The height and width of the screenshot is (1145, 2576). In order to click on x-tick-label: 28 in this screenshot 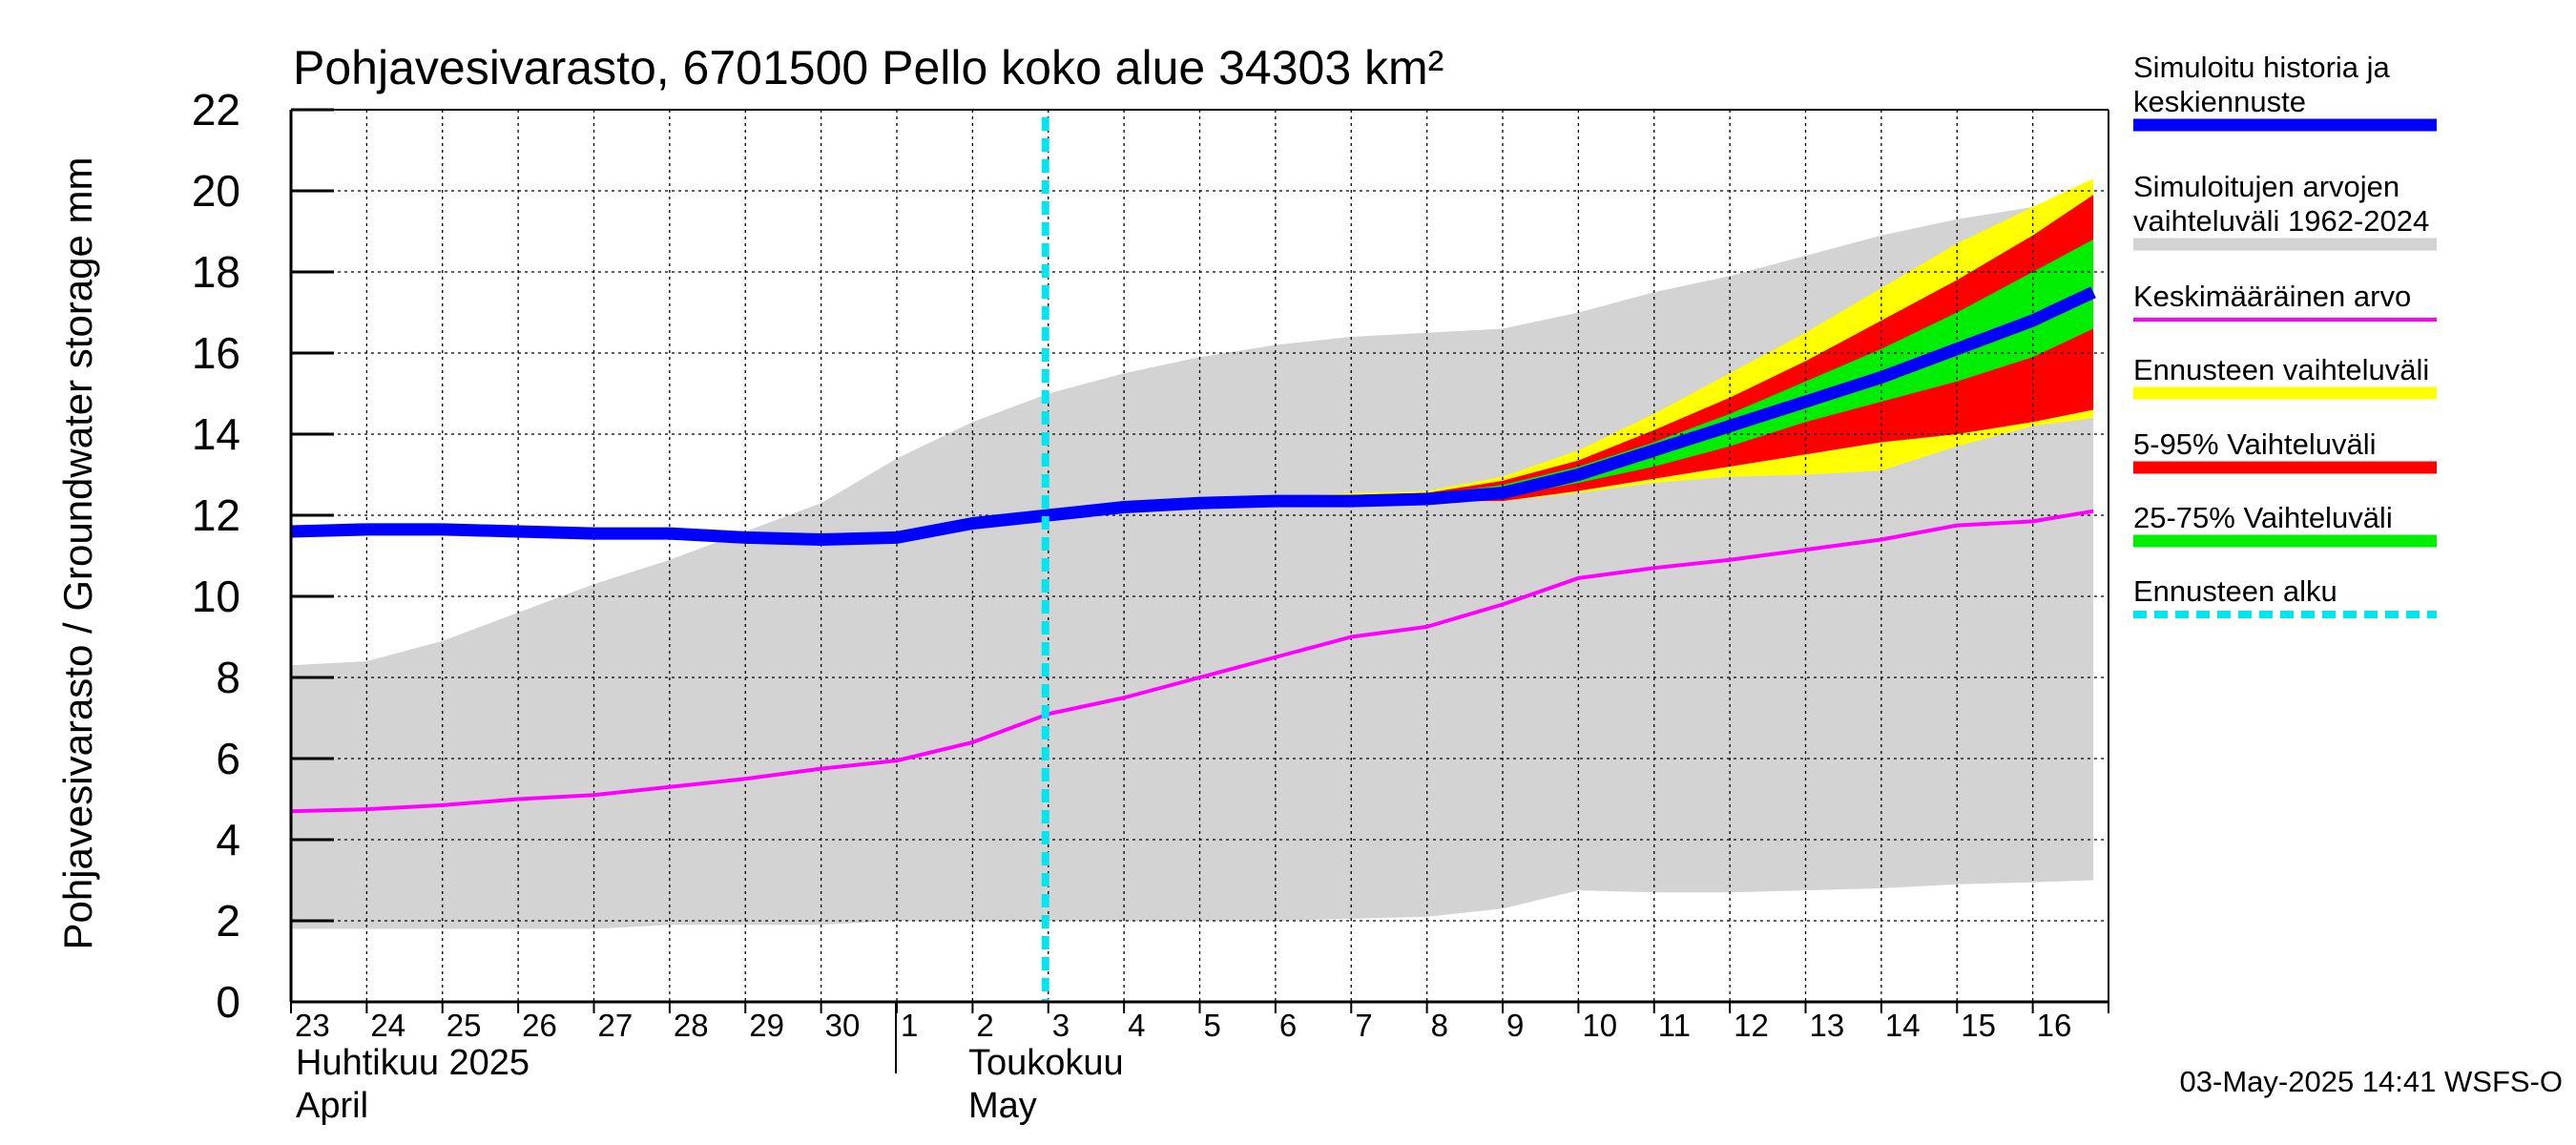, I will do `click(691, 1025)`.